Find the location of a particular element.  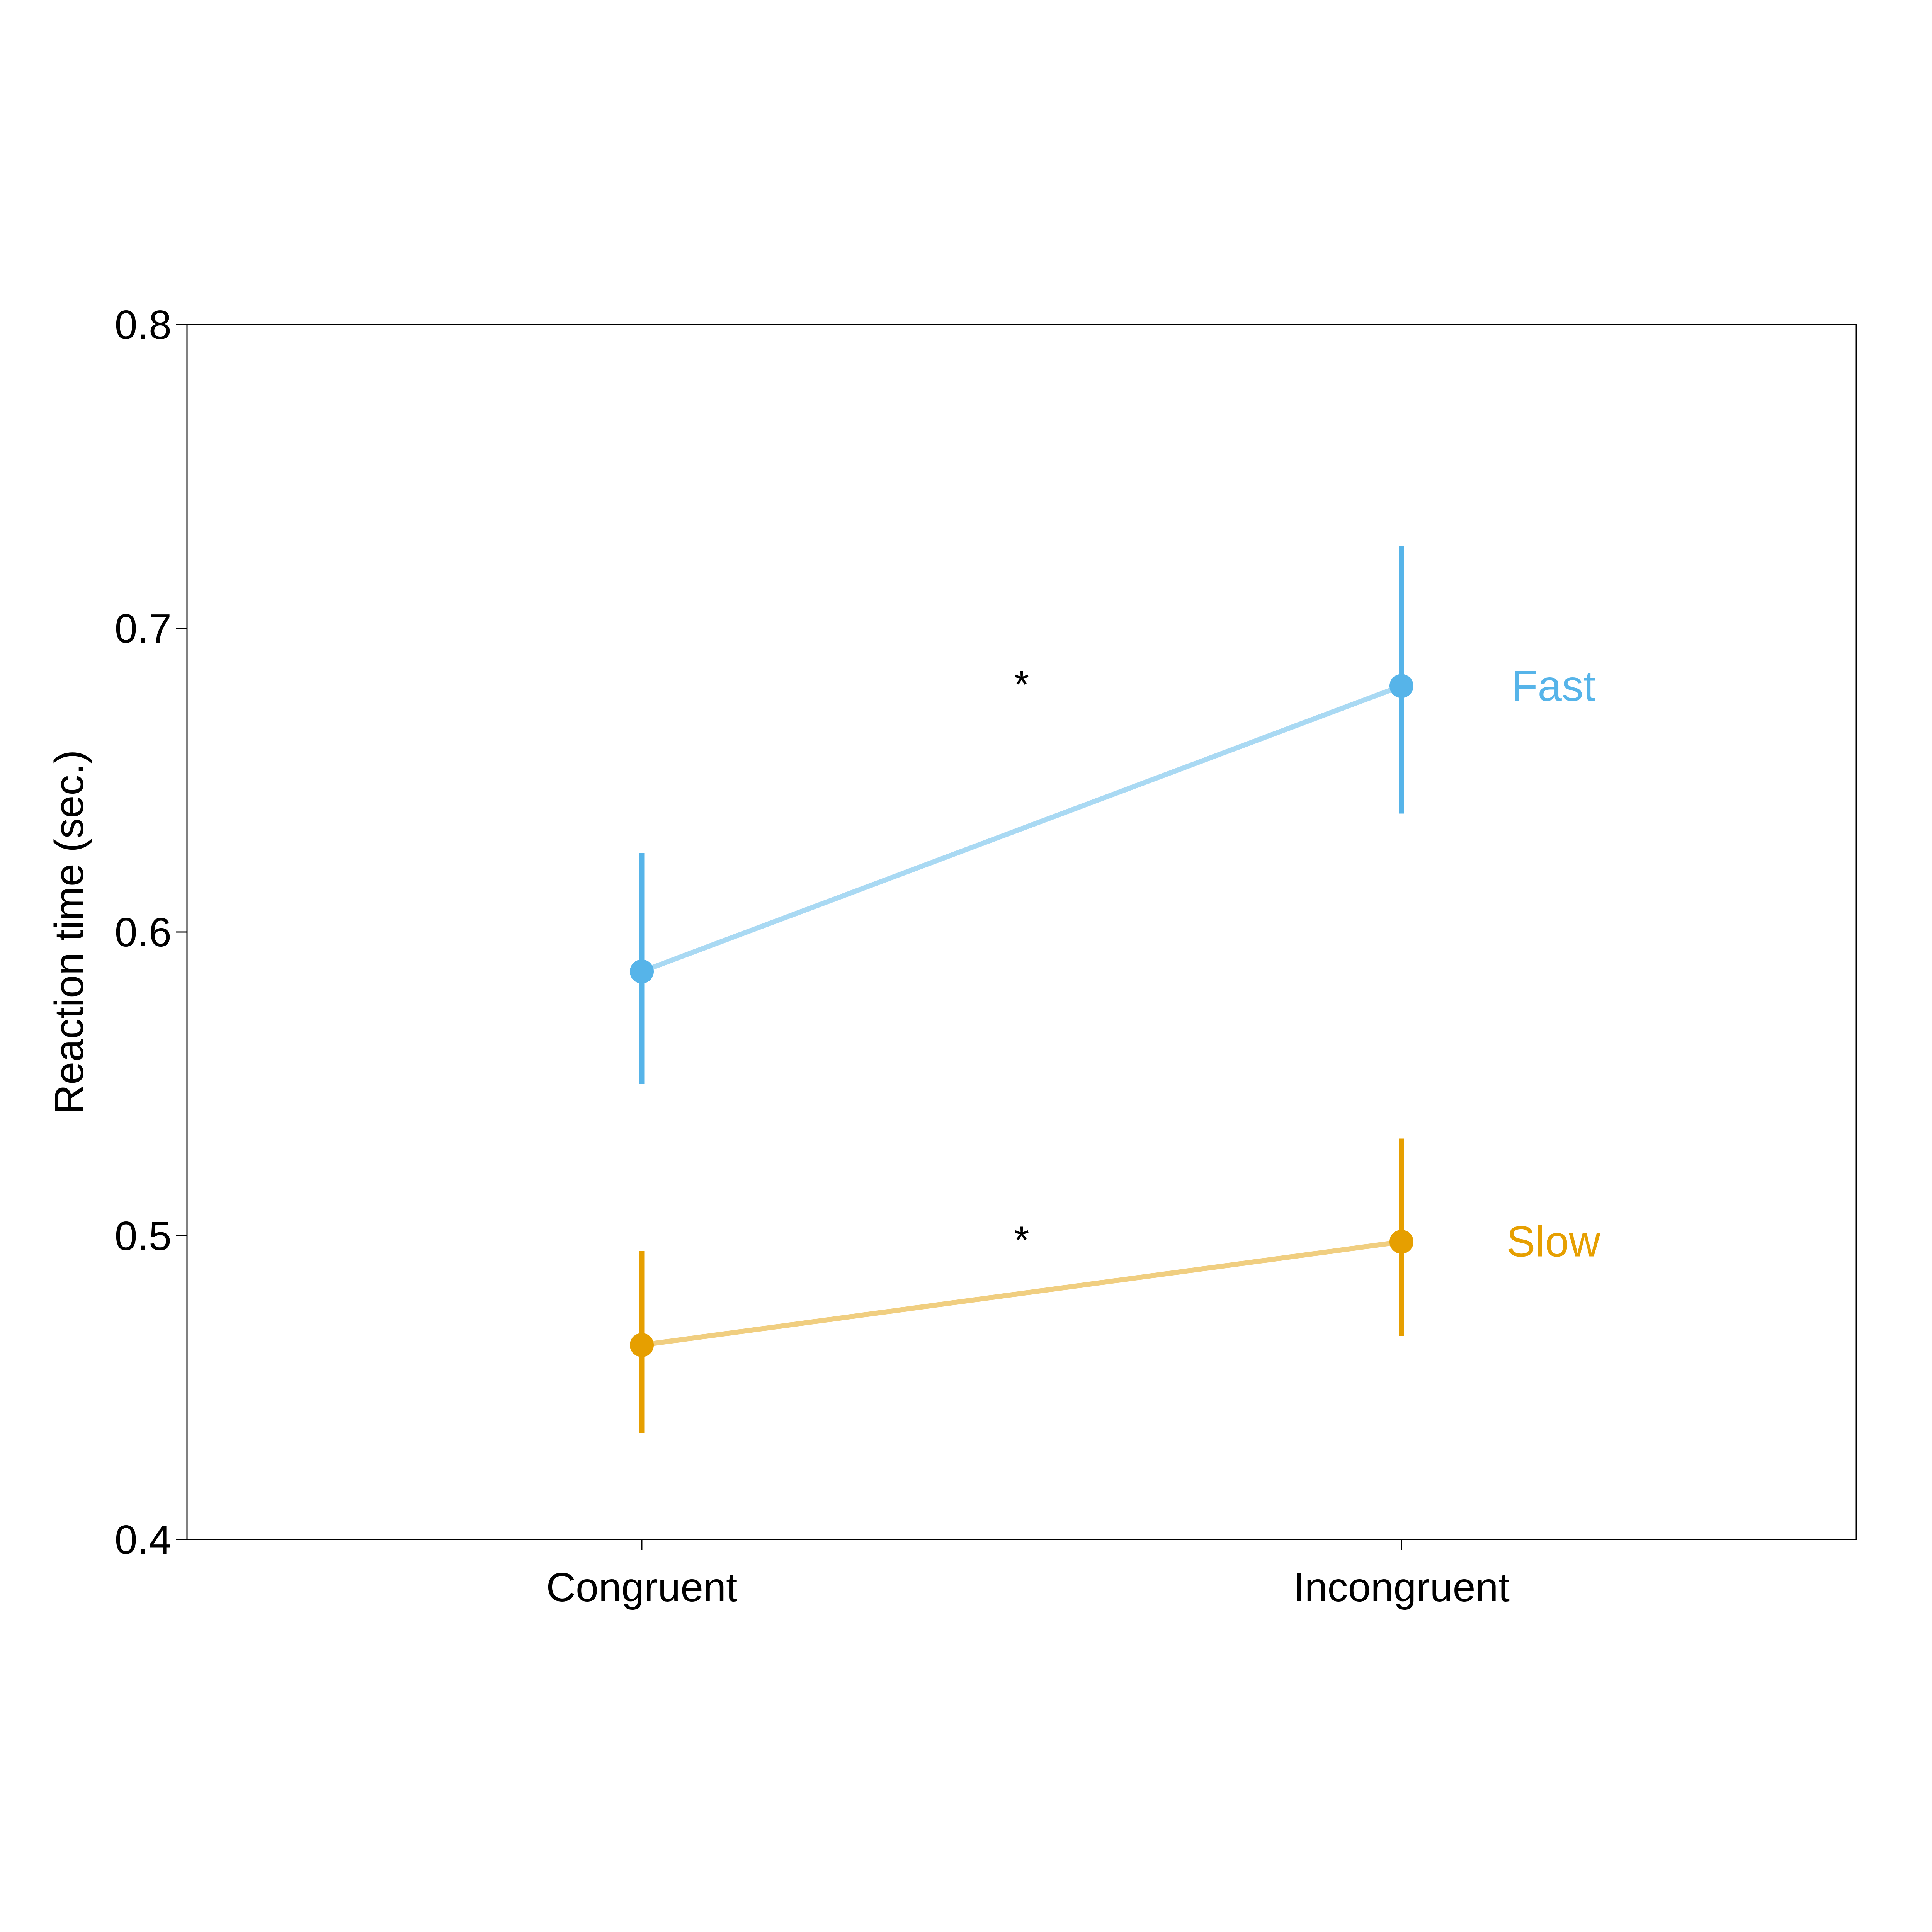

y-axis-ticks: 0.4 0.5 0.6 0.7 0.8 is located at coordinates (151, 933).